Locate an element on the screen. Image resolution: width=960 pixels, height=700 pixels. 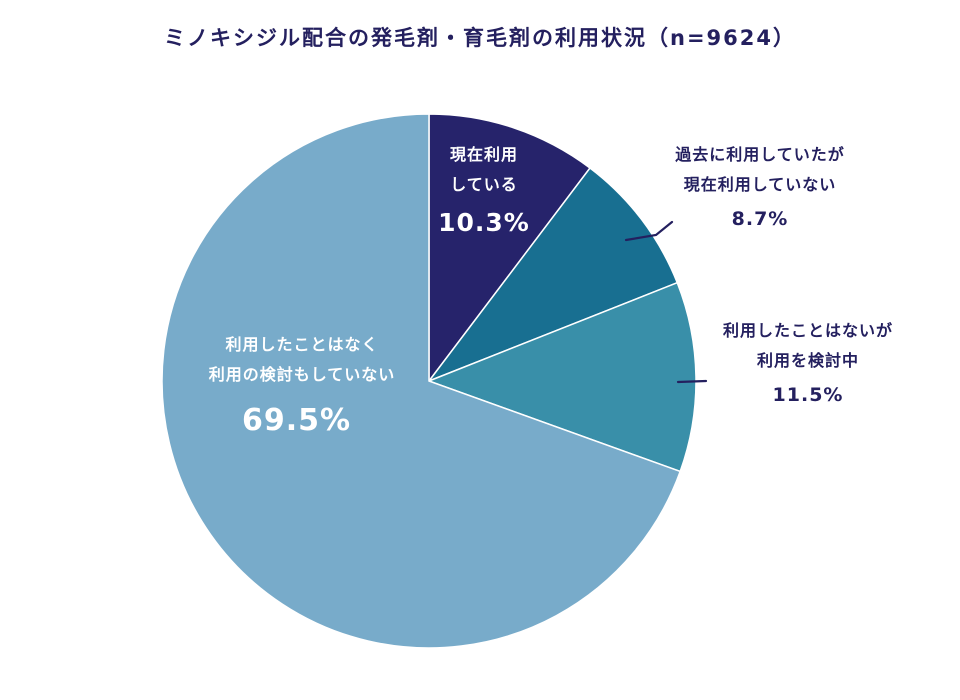
slice-name-line: 利用したことはなく is located at coordinates (302, 344).